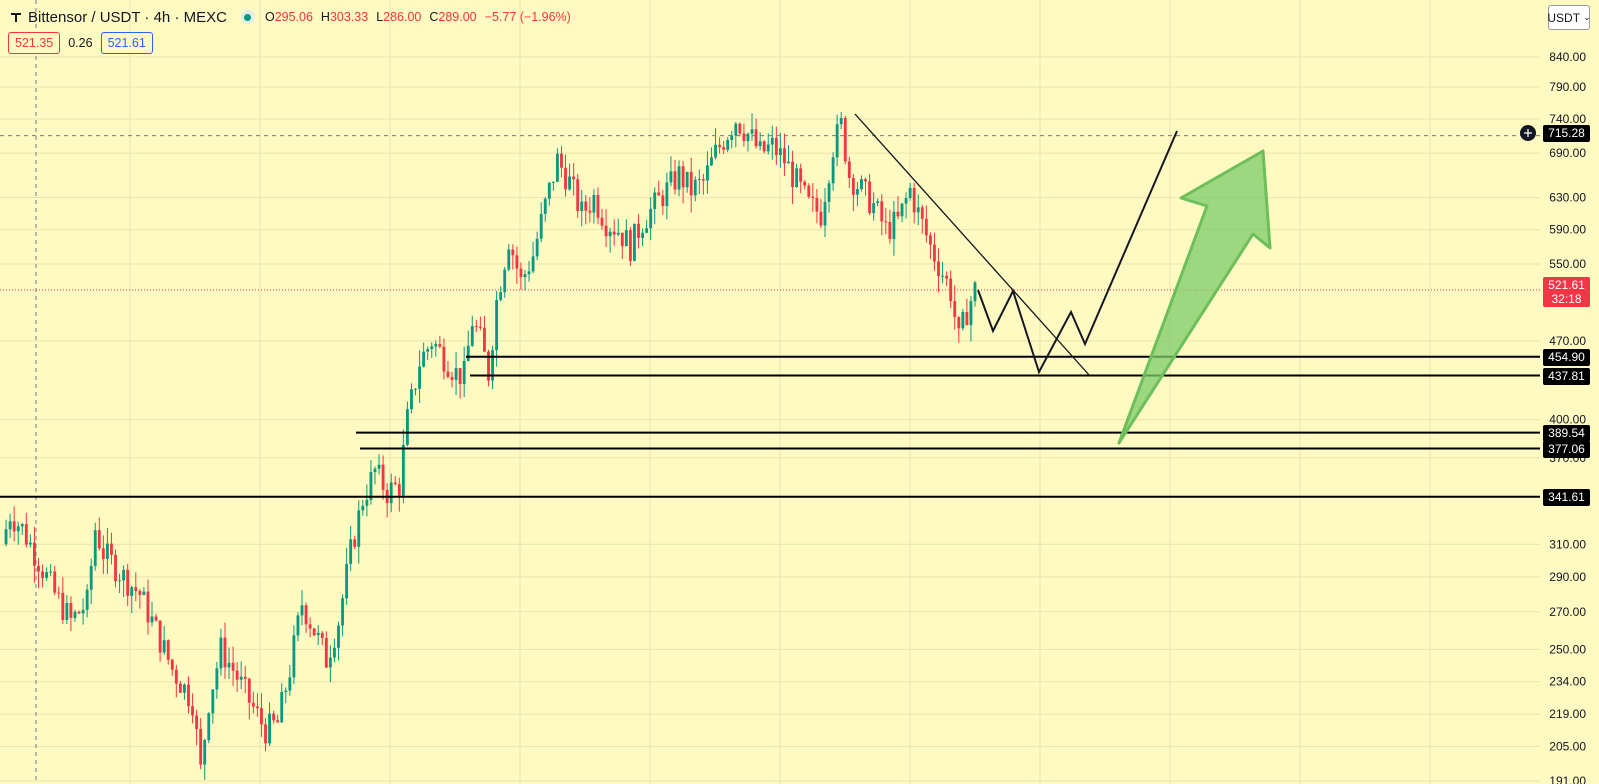 The width and height of the screenshot is (1599, 784). What do you see at coordinates (127, 17) in the screenshot?
I see `symbol-title: Bittensor / USDT · 4h · MEXC` at bounding box center [127, 17].